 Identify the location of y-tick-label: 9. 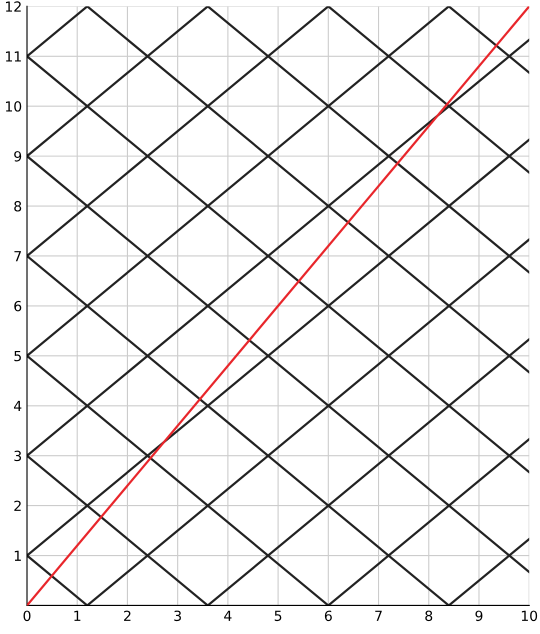
(18, 156).